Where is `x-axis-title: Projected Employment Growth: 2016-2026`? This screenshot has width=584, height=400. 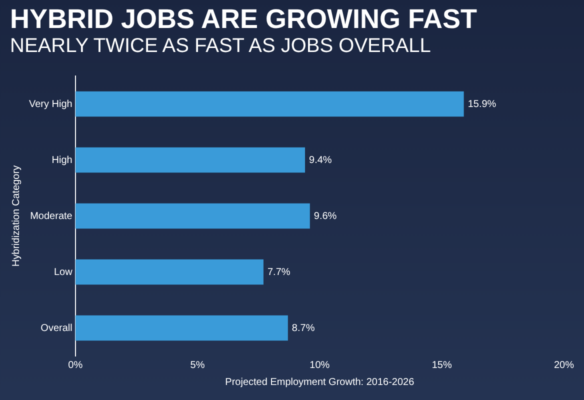
x-axis-title: Projected Employment Growth: 2016-2026 is located at coordinates (320, 382).